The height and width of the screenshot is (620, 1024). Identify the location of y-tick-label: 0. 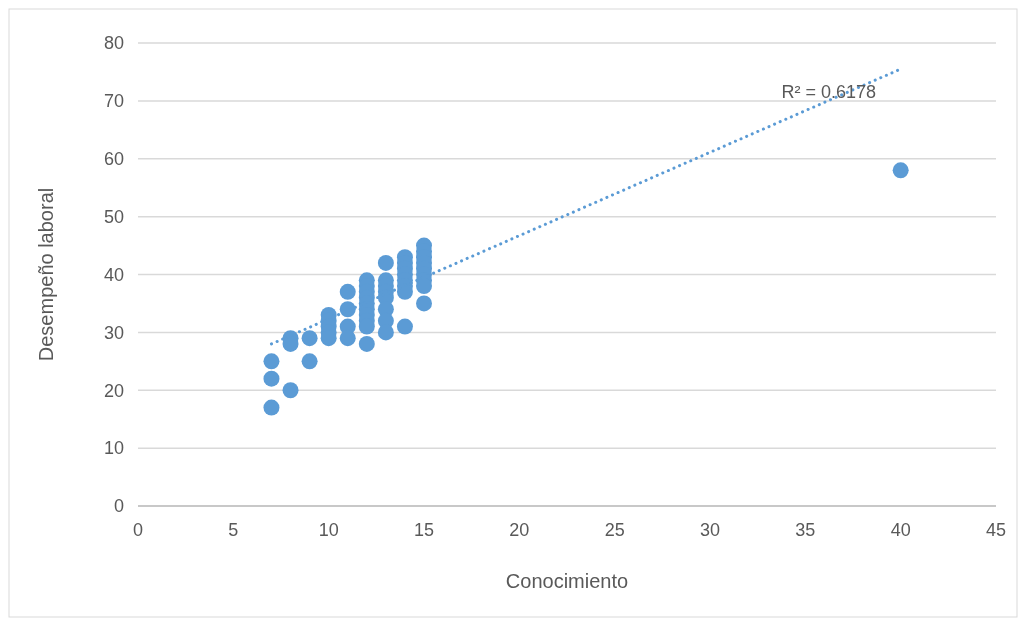
(118, 506).